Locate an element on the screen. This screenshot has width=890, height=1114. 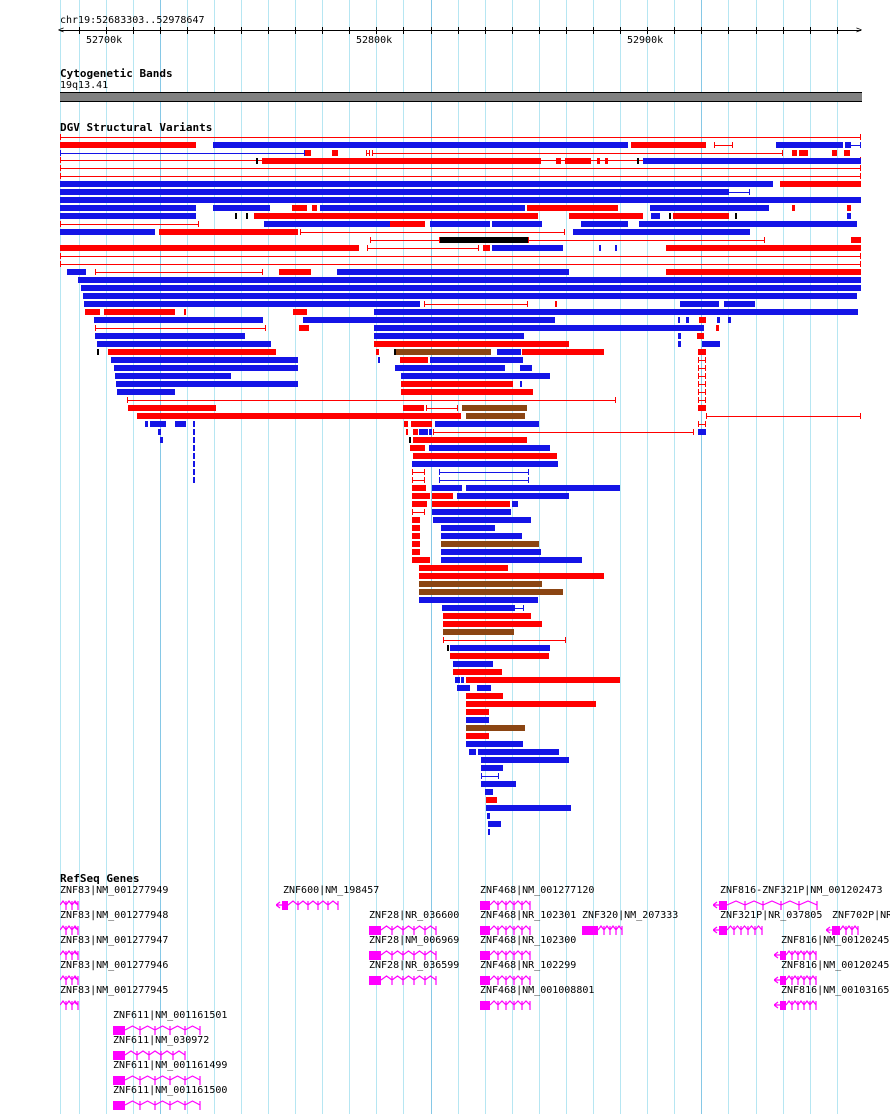
track-title-dgv: DGV Structural Variants is located at coordinates (136, 127).